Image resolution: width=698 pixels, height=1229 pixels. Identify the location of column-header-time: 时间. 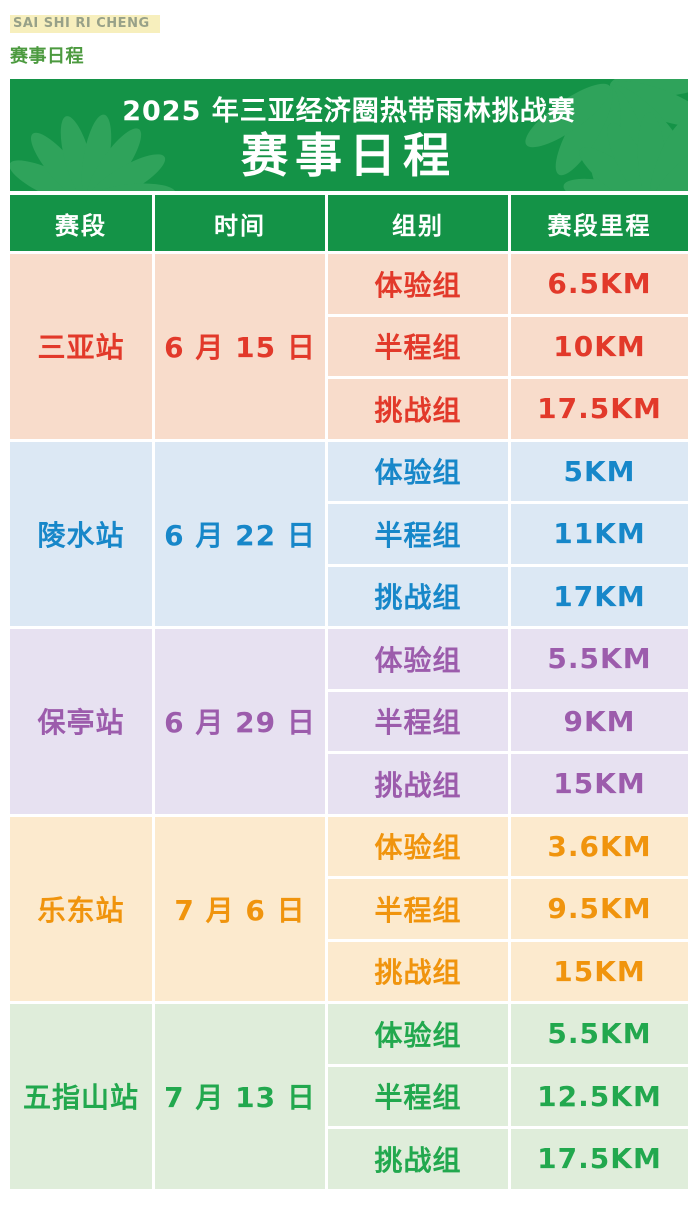
(240, 223).